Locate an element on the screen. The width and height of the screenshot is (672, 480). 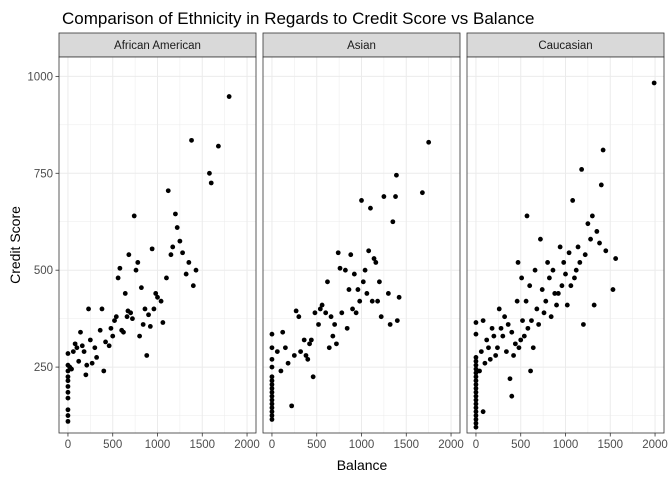
y-axis-title: Credit Score is located at coordinates (15, 245).